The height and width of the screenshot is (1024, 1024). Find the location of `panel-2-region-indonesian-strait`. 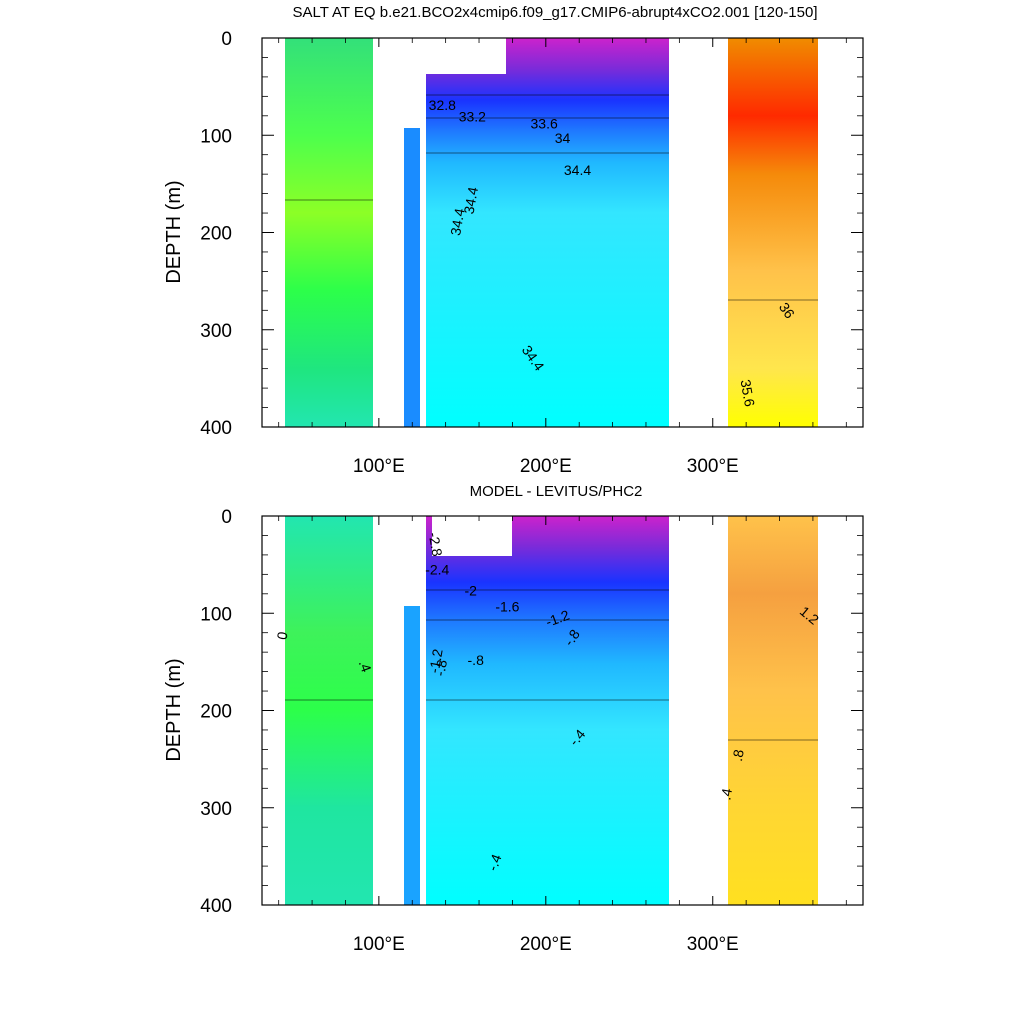

panel-2-region-indonesian-strait is located at coordinates (412, 755).